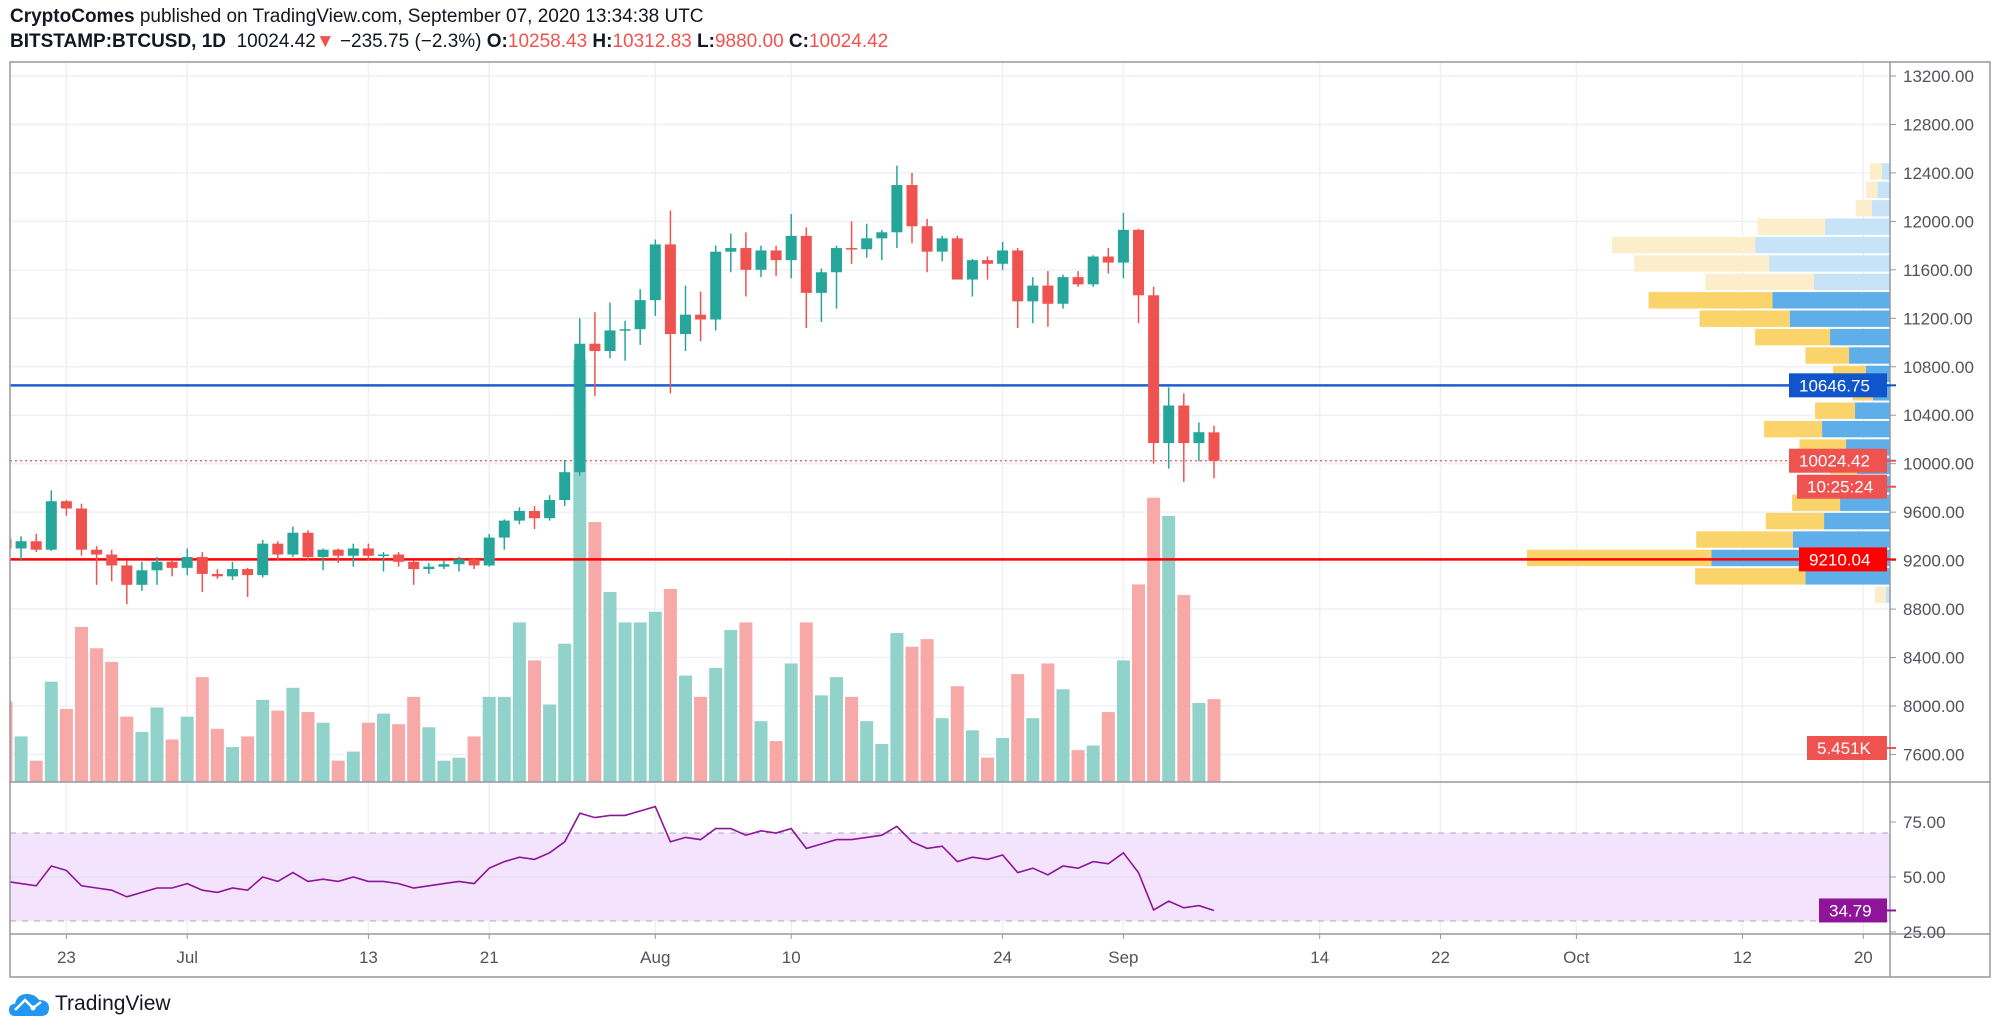 The image size is (2000, 1032). What do you see at coordinates (489, 957) in the screenshot?
I see `time-tick-label: 21` at bounding box center [489, 957].